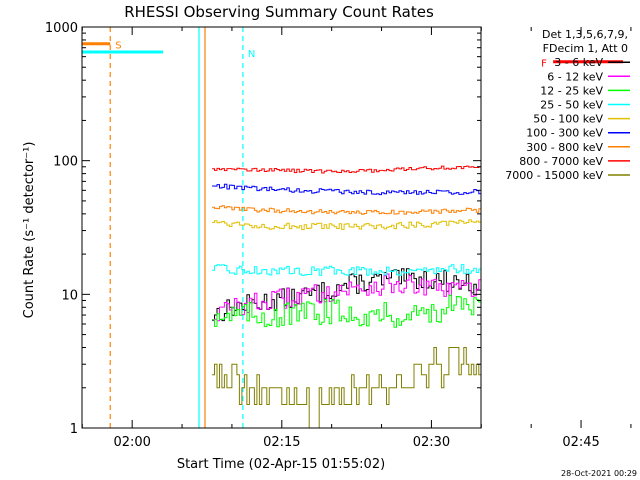  I want to click on legend-label-4: 25 - 50 keV, so click(571, 105).